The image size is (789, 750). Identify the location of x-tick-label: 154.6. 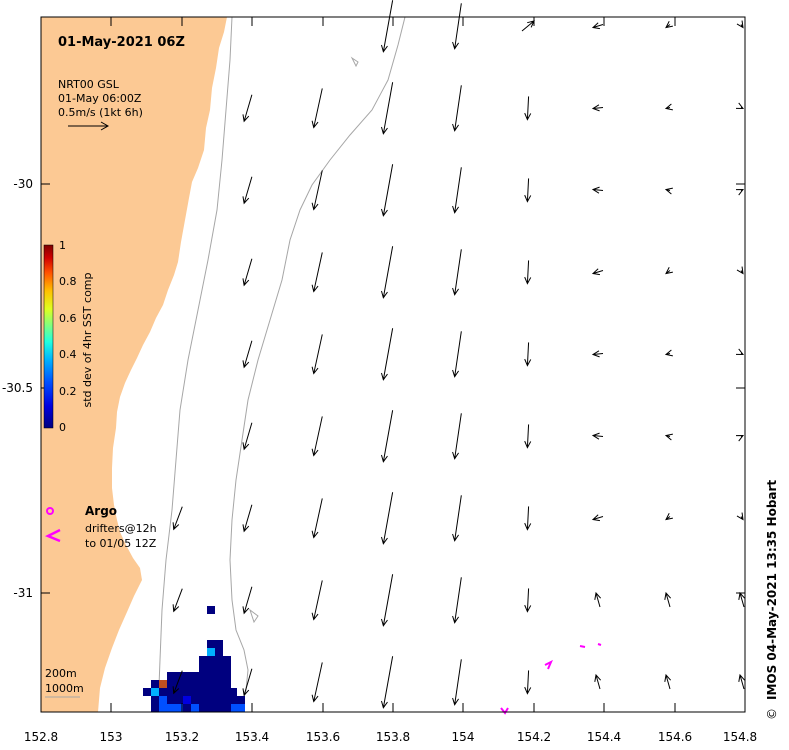
(675, 737).